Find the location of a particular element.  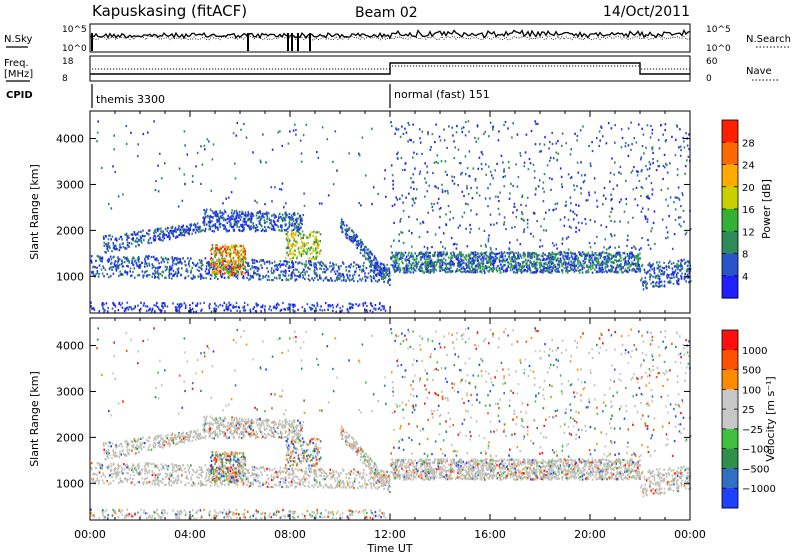

xtick-label: 04:00 is located at coordinates (190, 534).